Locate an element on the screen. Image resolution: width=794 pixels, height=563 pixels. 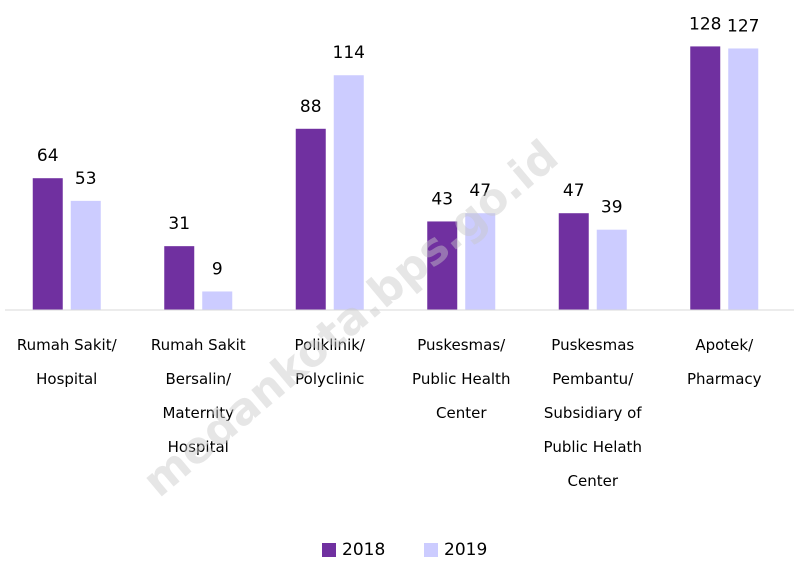
value-label: 64 is located at coordinates (48, 156).